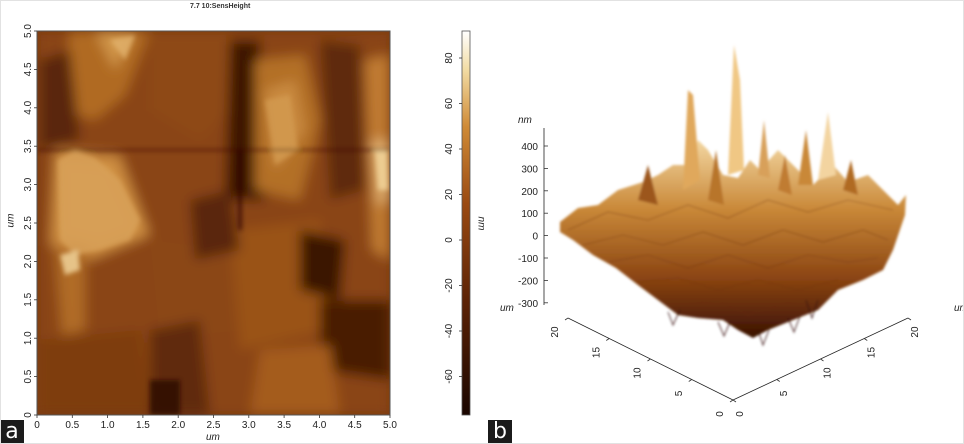 The image size is (964, 444). I want to click on image-title: 7.7 10:SensHeight, so click(220, 6).